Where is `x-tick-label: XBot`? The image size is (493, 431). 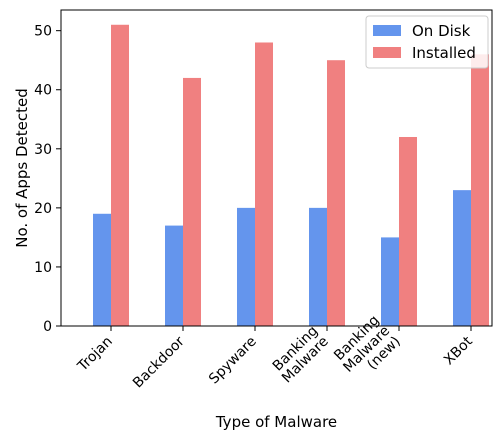 x-tick-label: XBot is located at coordinates (458, 350).